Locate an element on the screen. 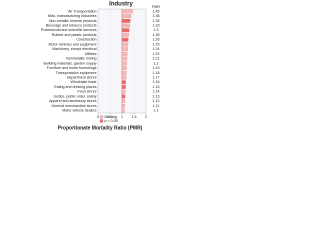 The width and height of the screenshot is (320, 240). x-tick-label: 1 is located at coordinates (122, 117).